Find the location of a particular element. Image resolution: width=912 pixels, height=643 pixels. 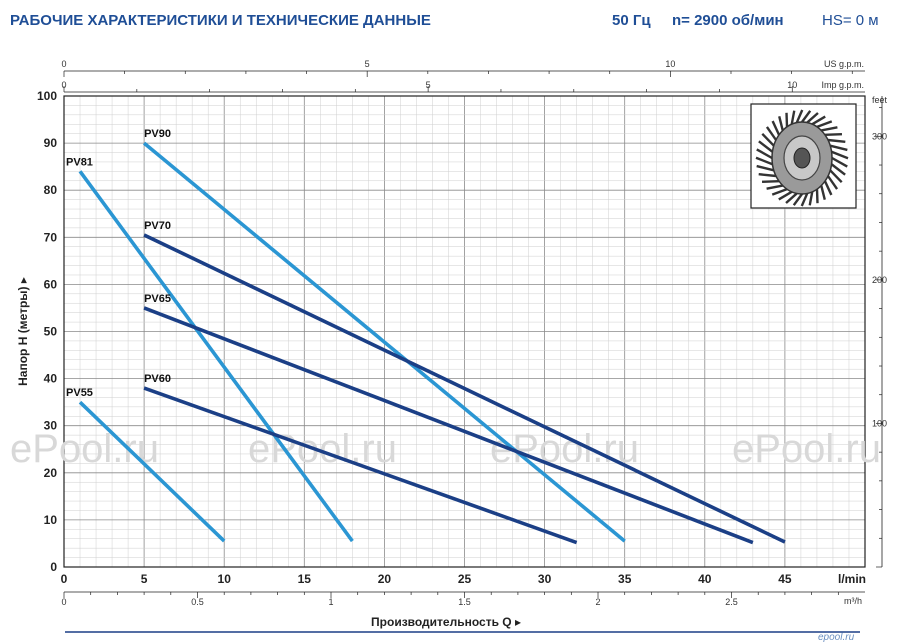

y-tick-label: 90 is located at coordinates (51, 143).